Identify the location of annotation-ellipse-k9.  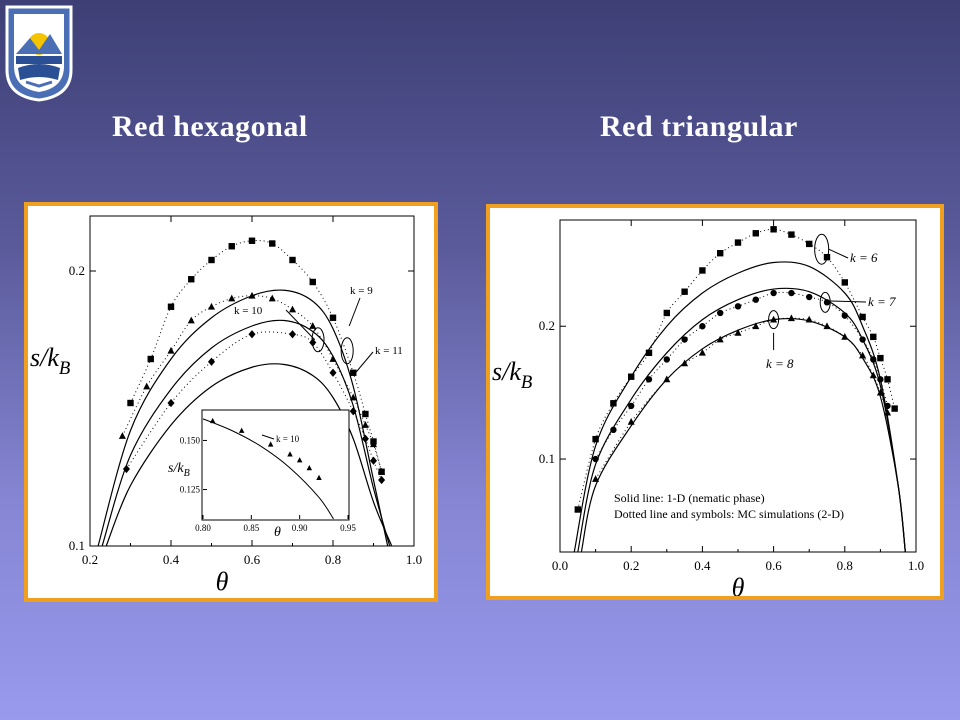
(347, 351).